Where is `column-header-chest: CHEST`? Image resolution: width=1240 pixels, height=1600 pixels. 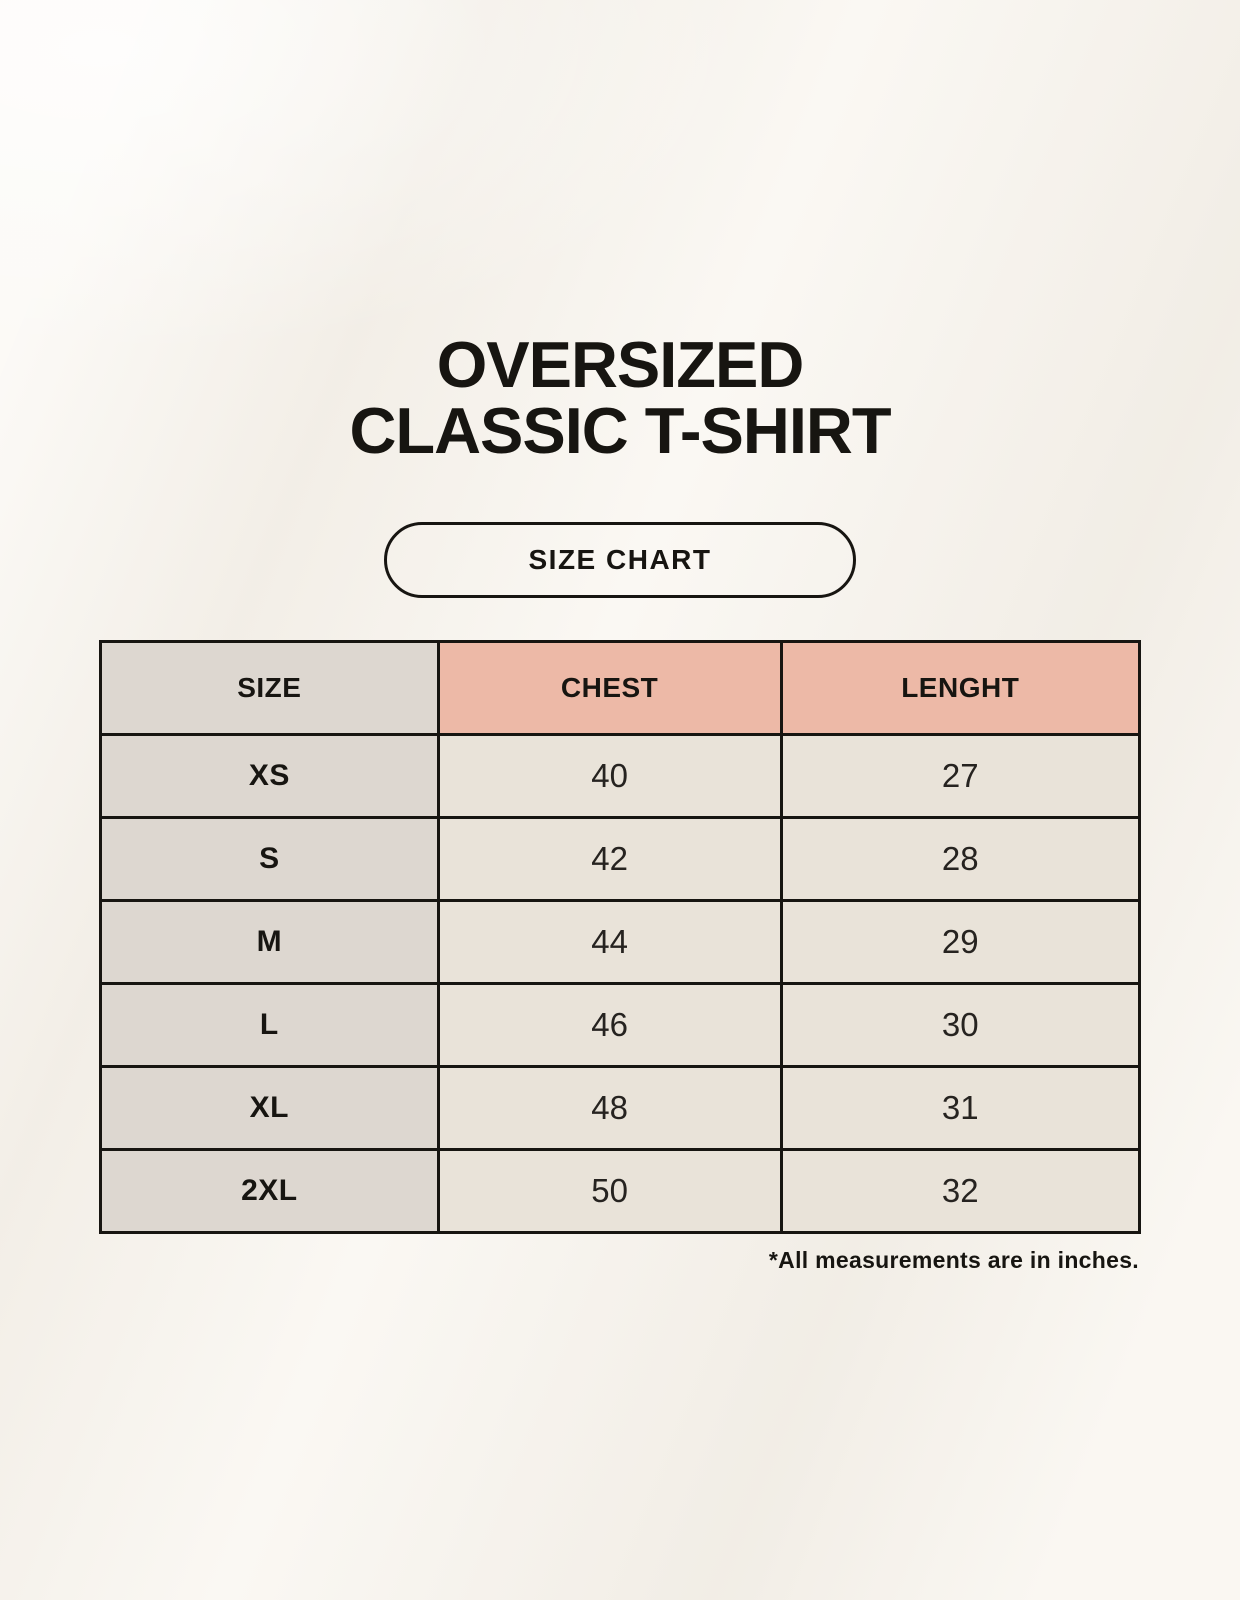
column-header-chest: CHEST is located at coordinates (609, 688).